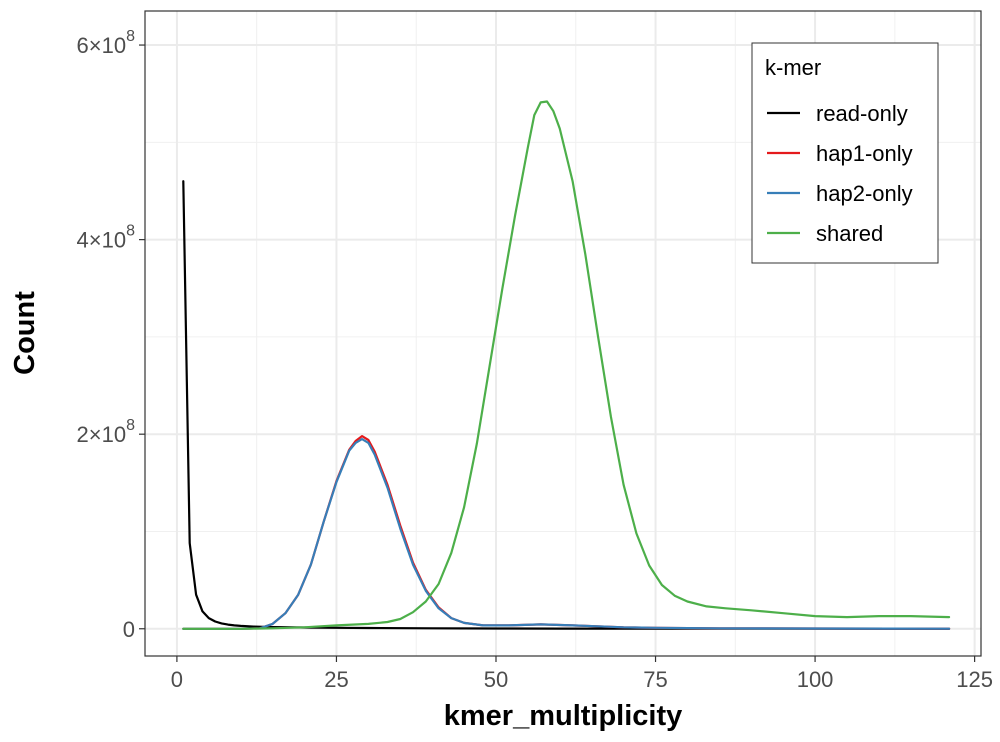 This screenshot has width=1000, height=742. What do you see at coordinates (563, 716) in the screenshot?
I see `x-axis-title: kmer_multiplicity` at bounding box center [563, 716].